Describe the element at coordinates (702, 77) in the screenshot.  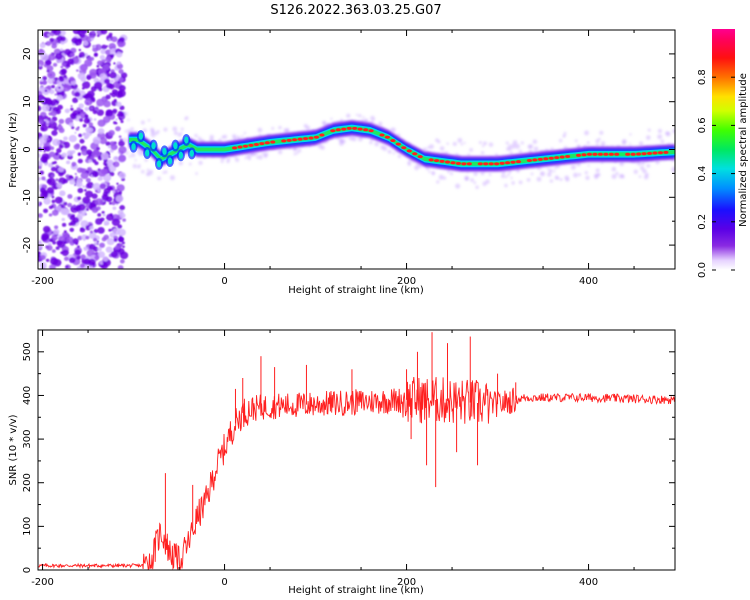
I see `colorbar-tick-label: 0.8` at that location.